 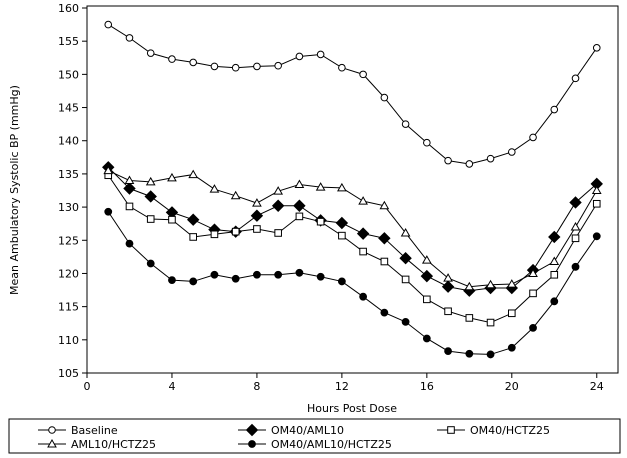 I want to click on legend-box, so click(x=314, y=436).